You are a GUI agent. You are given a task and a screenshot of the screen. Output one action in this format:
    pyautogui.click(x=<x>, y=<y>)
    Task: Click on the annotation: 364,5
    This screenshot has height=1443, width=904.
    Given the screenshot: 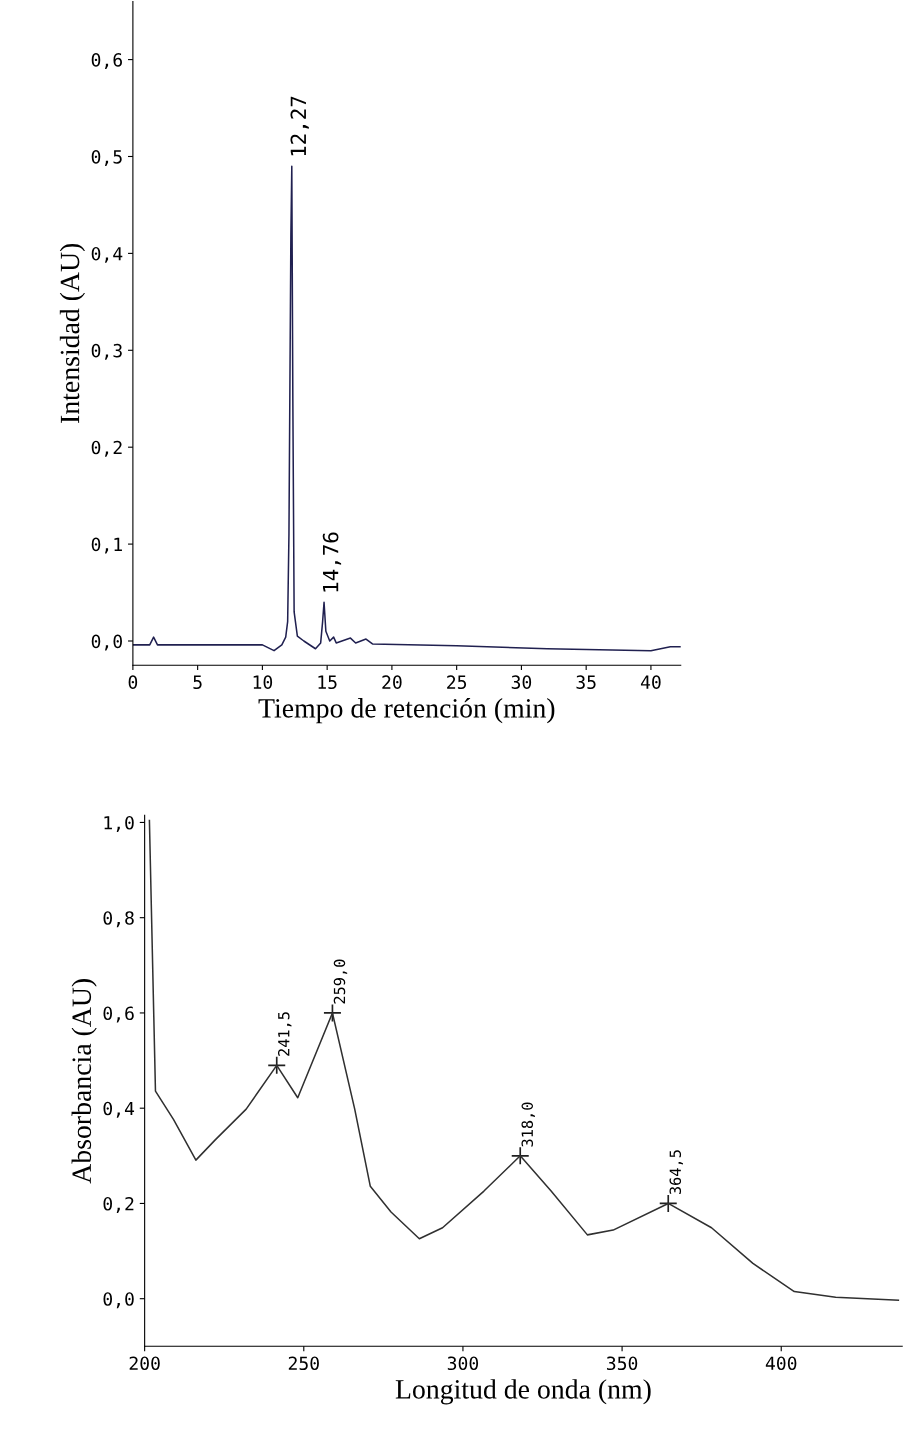 What is the action you would take?
    pyautogui.click(x=676, y=1172)
    